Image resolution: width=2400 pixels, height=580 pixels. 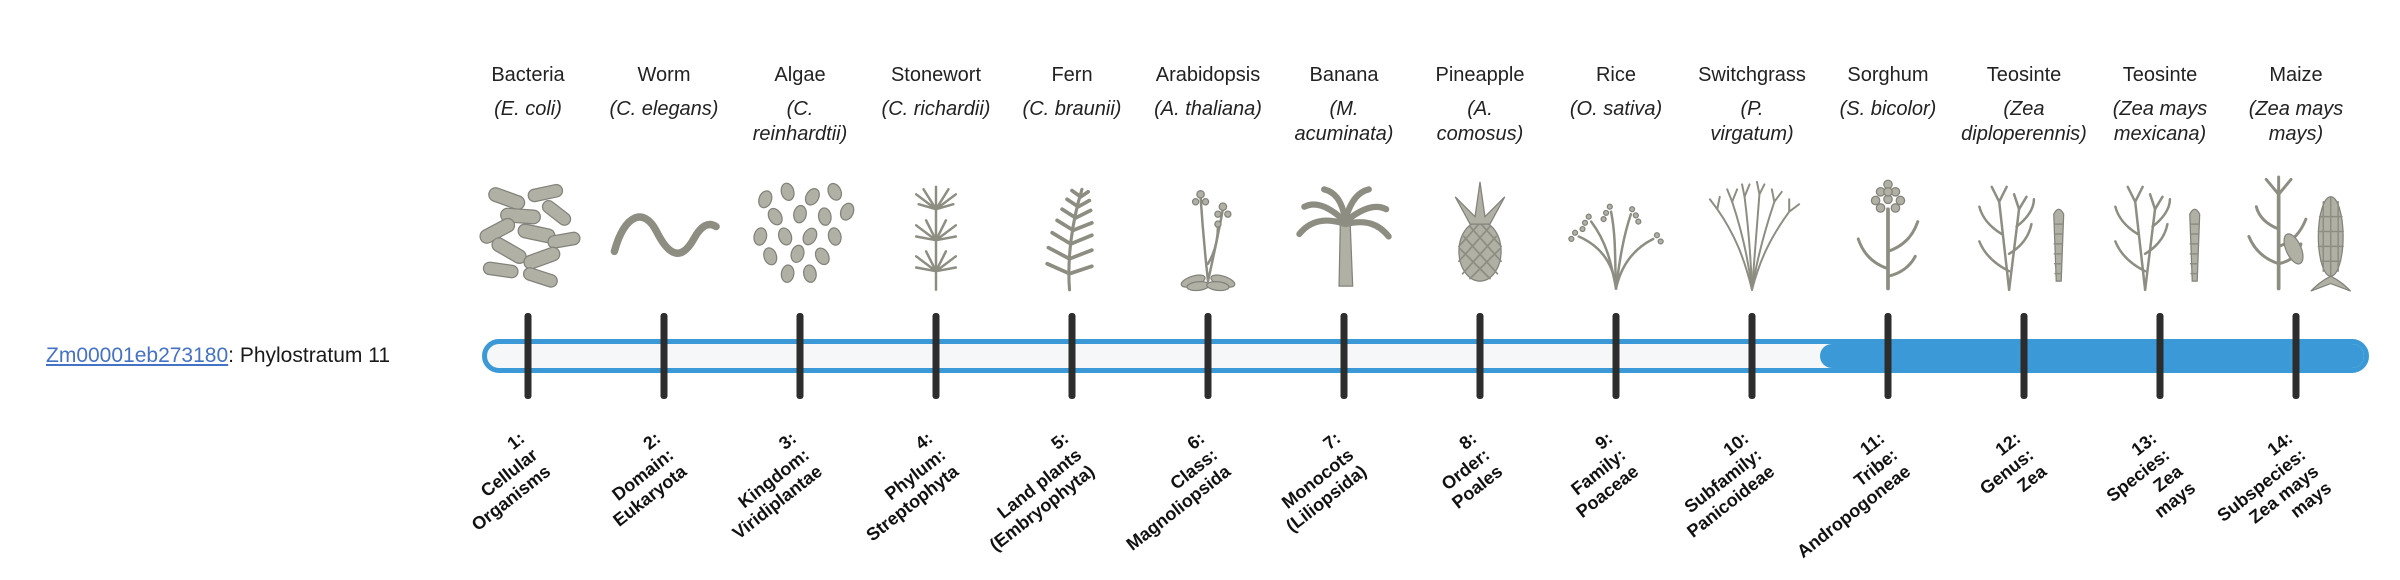 I want to click on arabidopsis-icon, so click(x=1208, y=234).